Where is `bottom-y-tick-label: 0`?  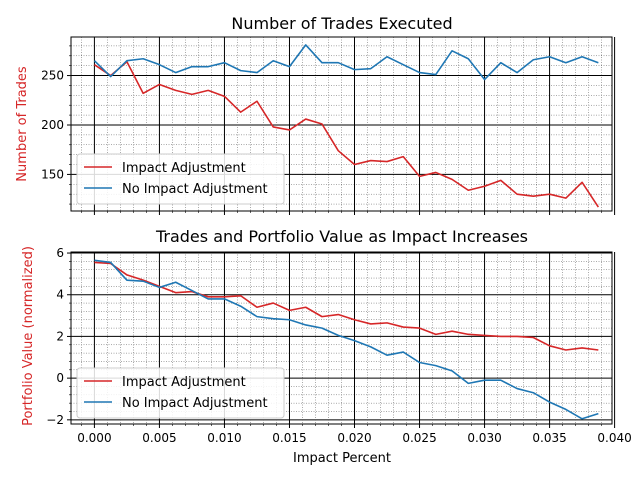
bottom-y-tick-label: 0 is located at coordinates (60, 378).